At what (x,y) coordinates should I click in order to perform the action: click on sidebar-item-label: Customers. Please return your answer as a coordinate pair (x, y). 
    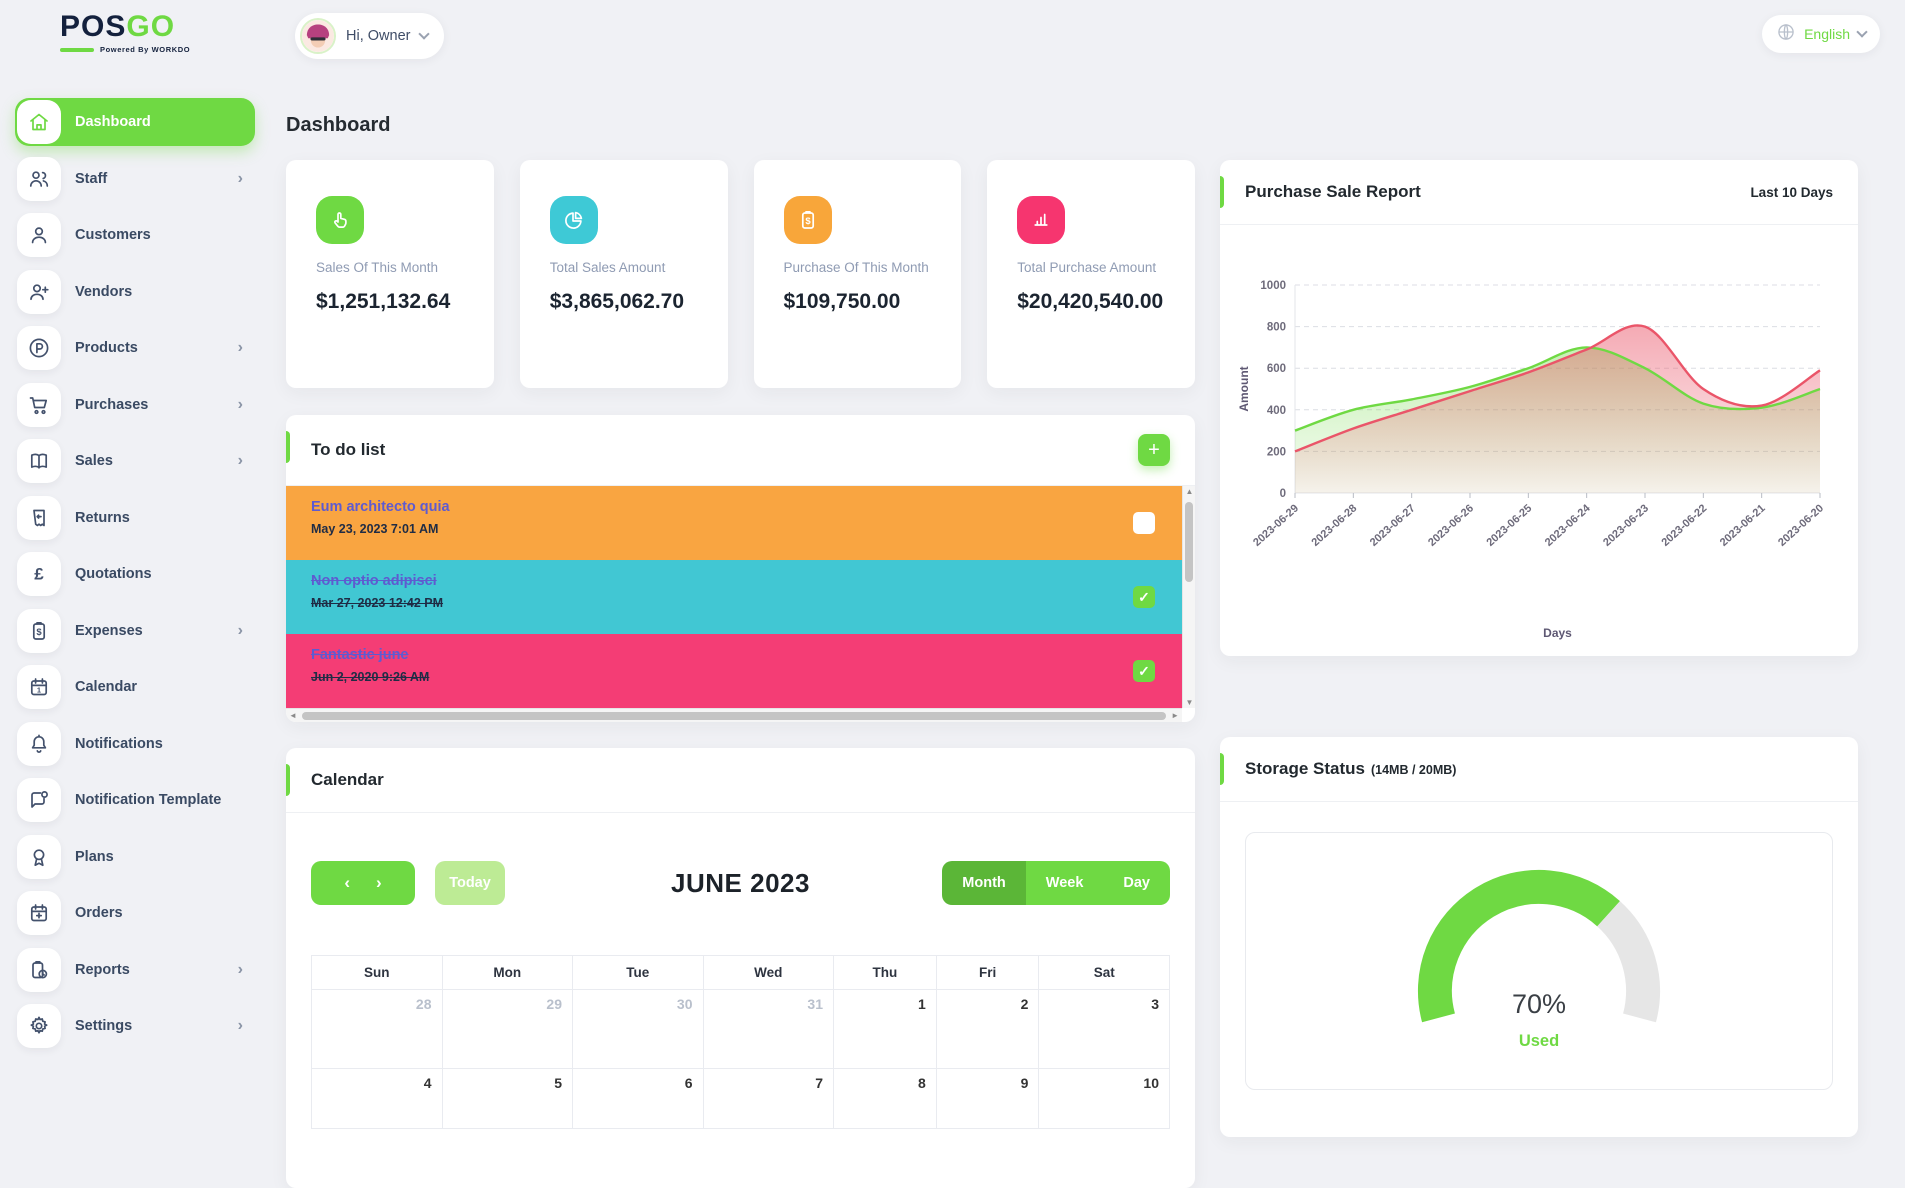
    Looking at the image, I should click on (113, 235).